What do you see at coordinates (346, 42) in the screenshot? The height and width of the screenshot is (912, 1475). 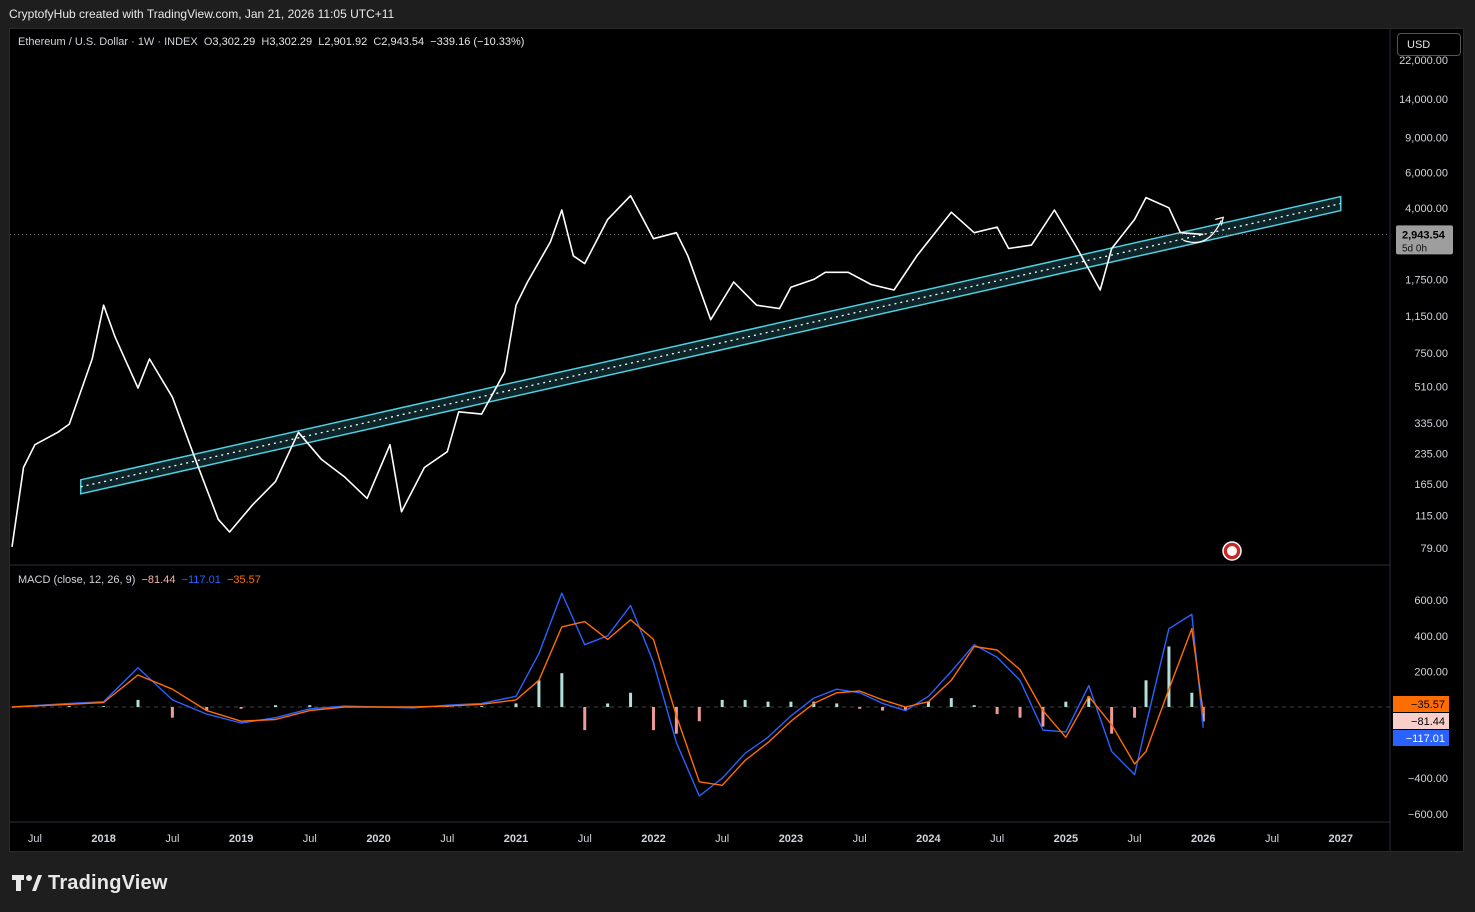 I see `low-value: 2,901.92` at bounding box center [346, 42].